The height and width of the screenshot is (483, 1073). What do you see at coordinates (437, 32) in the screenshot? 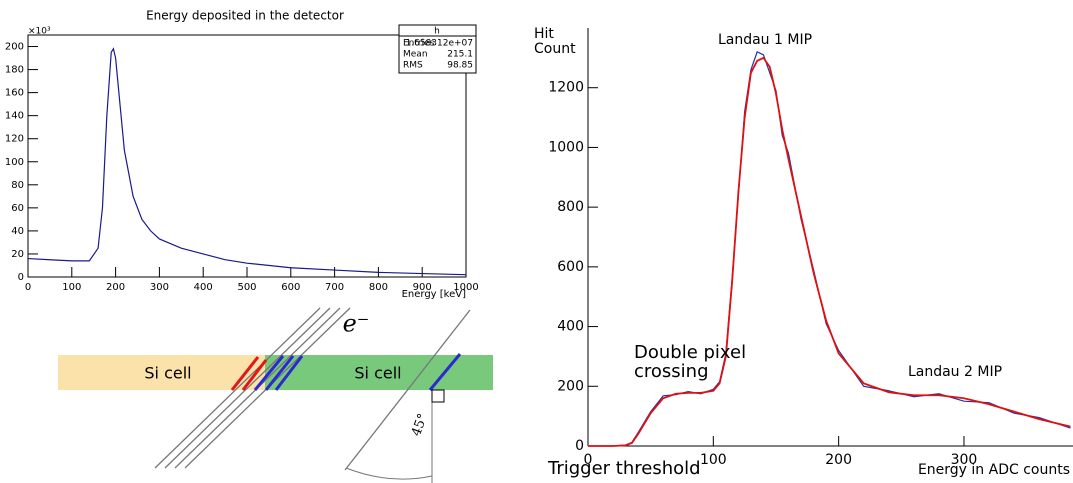
I see `stats-title: h` at bounding box center [437, 32].